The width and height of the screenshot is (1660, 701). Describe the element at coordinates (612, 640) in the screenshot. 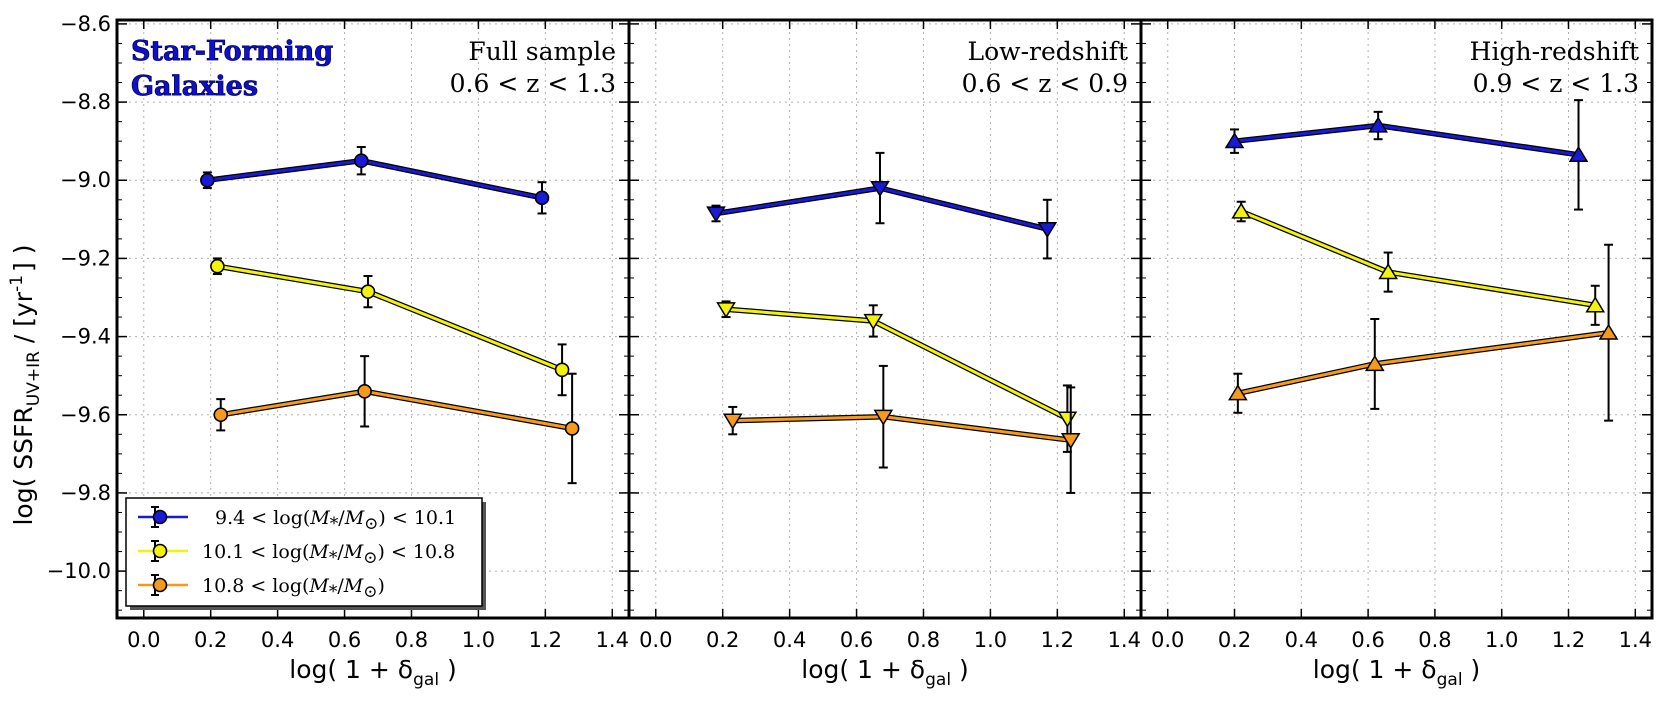

I see `x-tick-label-full-7: 1.4` at that location.